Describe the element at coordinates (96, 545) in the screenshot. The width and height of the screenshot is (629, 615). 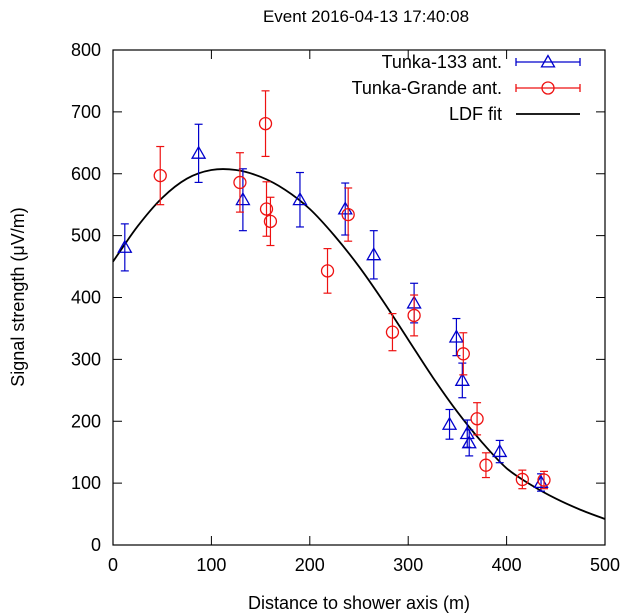
I see `y-tick-label: 0` at that location.